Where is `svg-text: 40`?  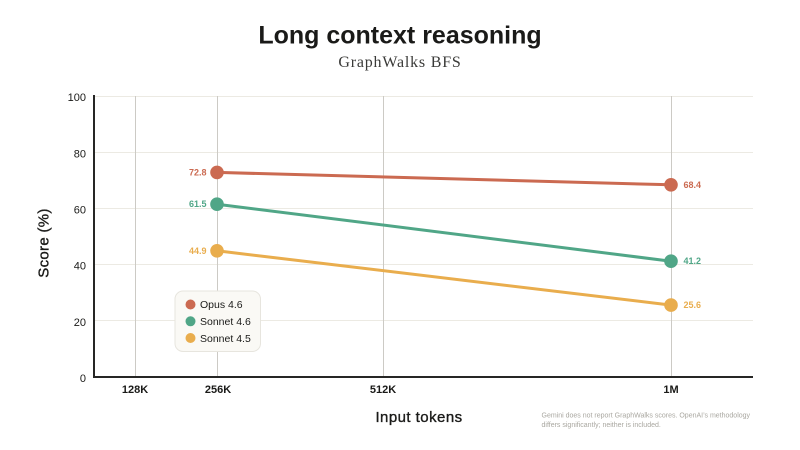
svg-text: 40 is located at coordinates (80, 267).